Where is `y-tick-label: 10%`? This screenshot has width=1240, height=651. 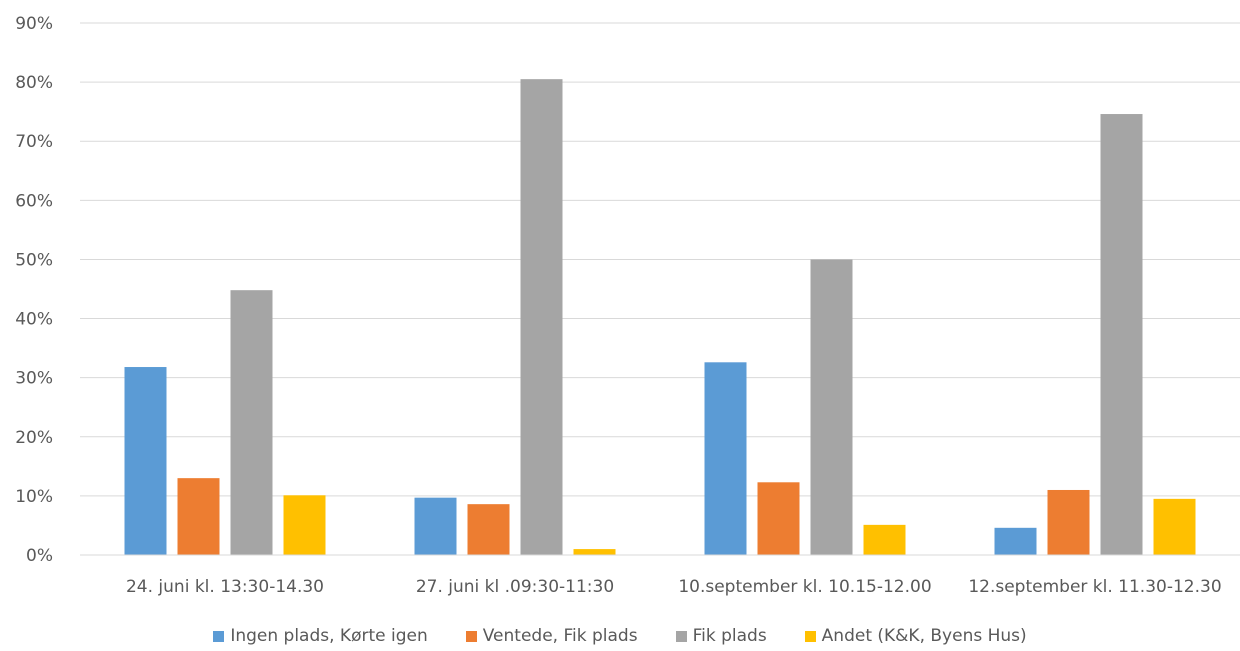 y-tick-label: 10% is located at coordinates (34, 497).